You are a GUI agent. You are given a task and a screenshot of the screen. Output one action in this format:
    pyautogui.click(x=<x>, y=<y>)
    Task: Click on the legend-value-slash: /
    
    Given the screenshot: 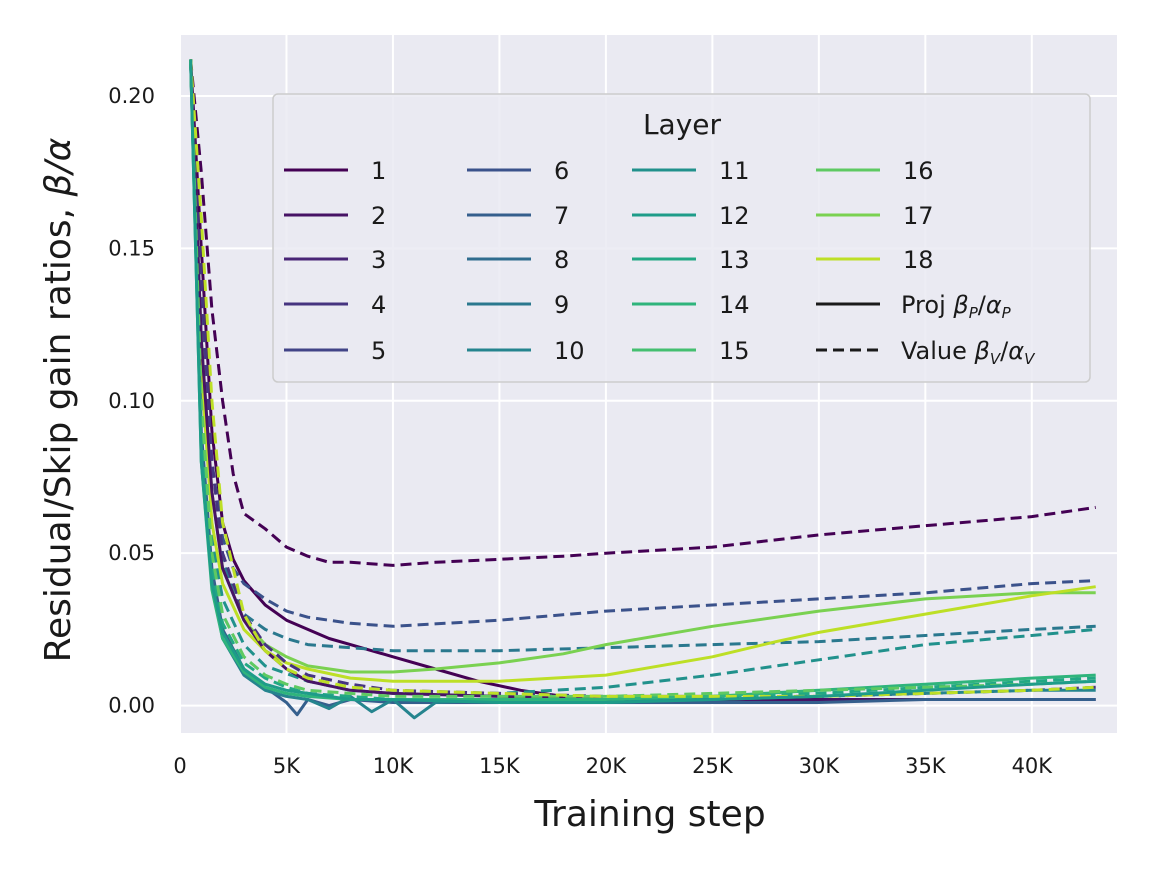 What is the action you would take?
    pyautogui.click(x=1004, y=351)
    